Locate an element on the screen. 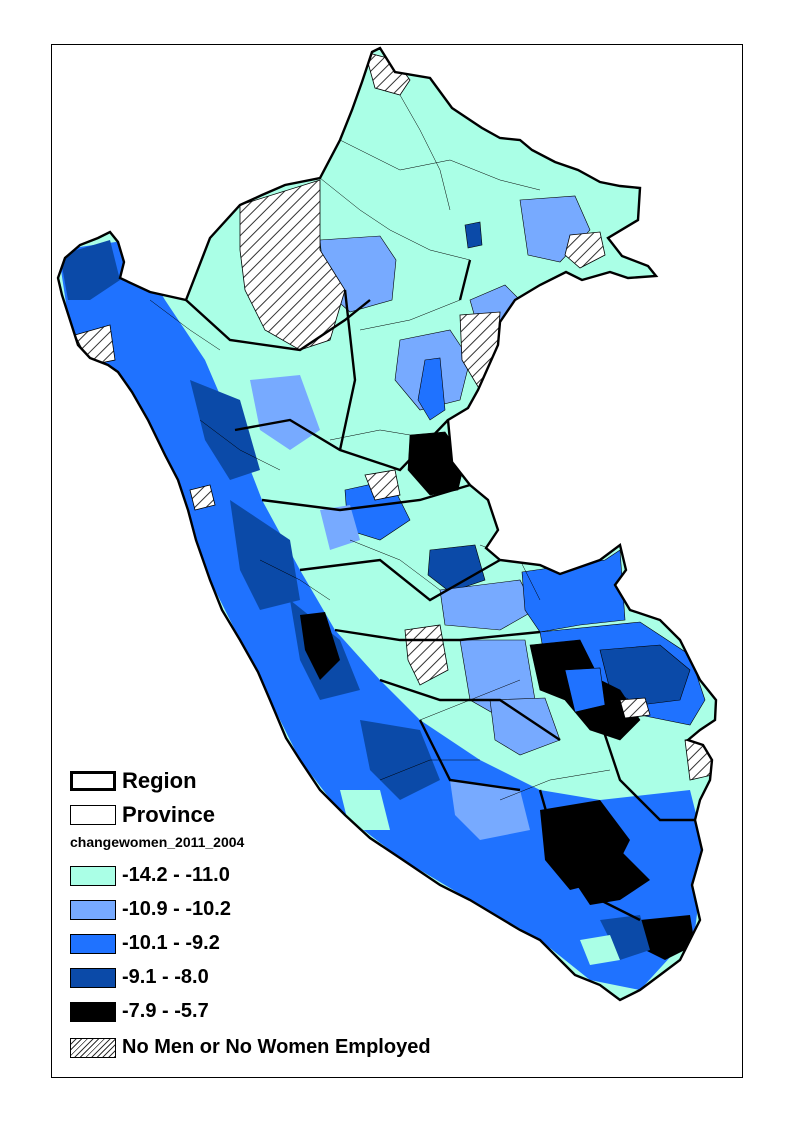 Image resolution: width=794 pixels, height=1122 pixels. region-swatch is located at coordinates (93, 781).